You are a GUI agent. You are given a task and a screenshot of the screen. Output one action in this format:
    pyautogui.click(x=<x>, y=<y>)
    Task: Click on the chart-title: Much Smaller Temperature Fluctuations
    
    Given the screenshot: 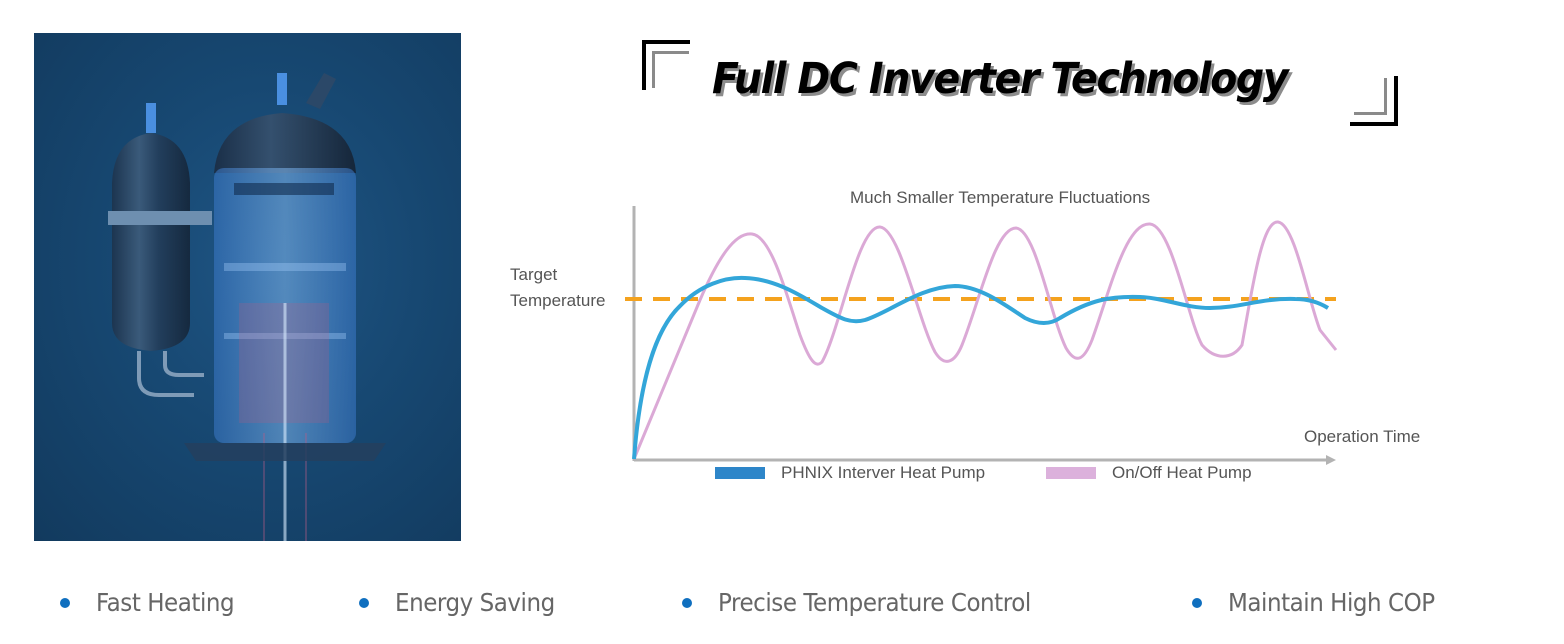 What is the action you would take?
    pyautogui.click(x=1000, y=197)
    